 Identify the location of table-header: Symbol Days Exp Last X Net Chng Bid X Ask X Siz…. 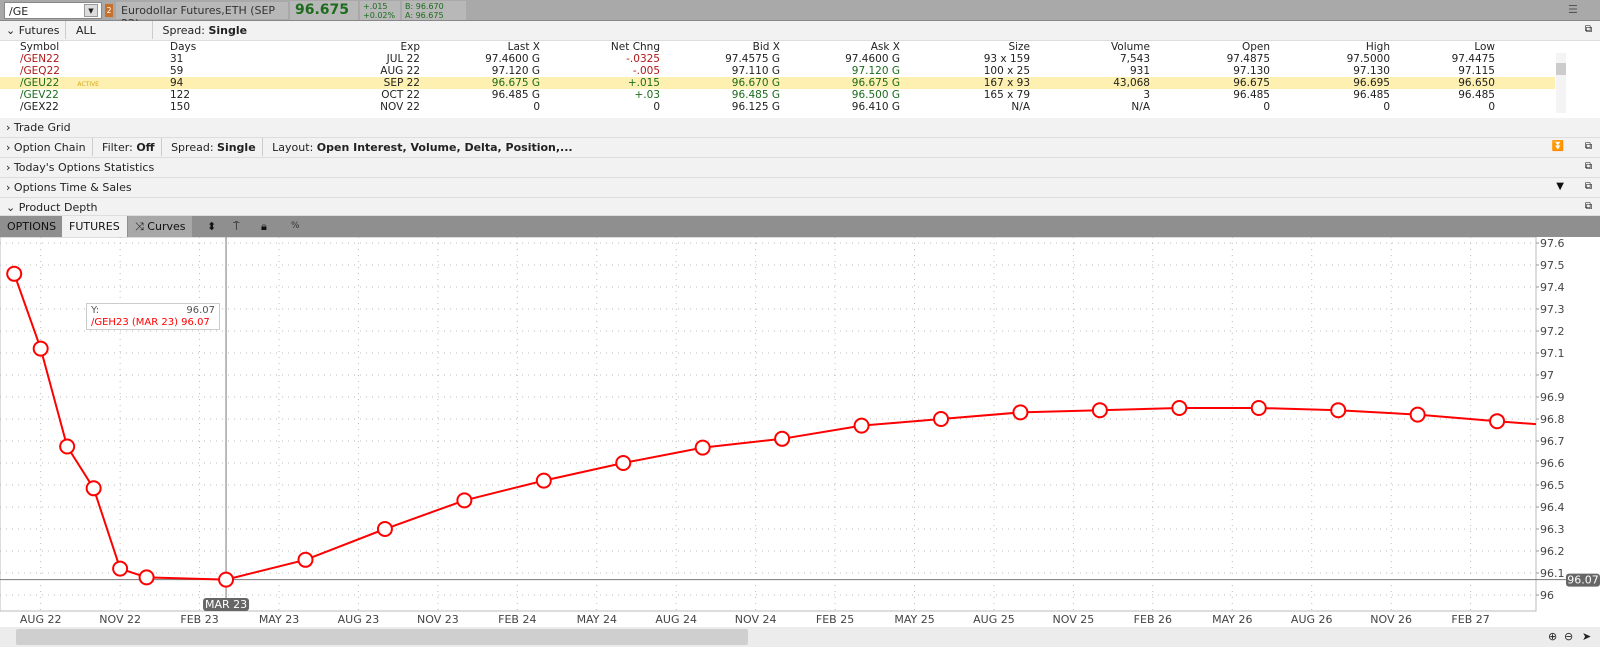
(777, 47).